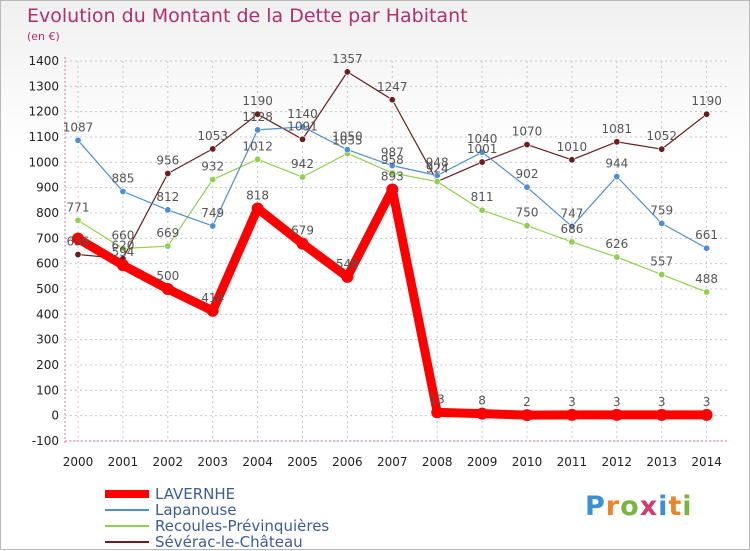 Image resolution: width=750 pixels, height=551 pixels. What do you see at coordinates (47, 390) in the screenshot?
I see `y-tick-label: 100` at bounding box center [47, 390].